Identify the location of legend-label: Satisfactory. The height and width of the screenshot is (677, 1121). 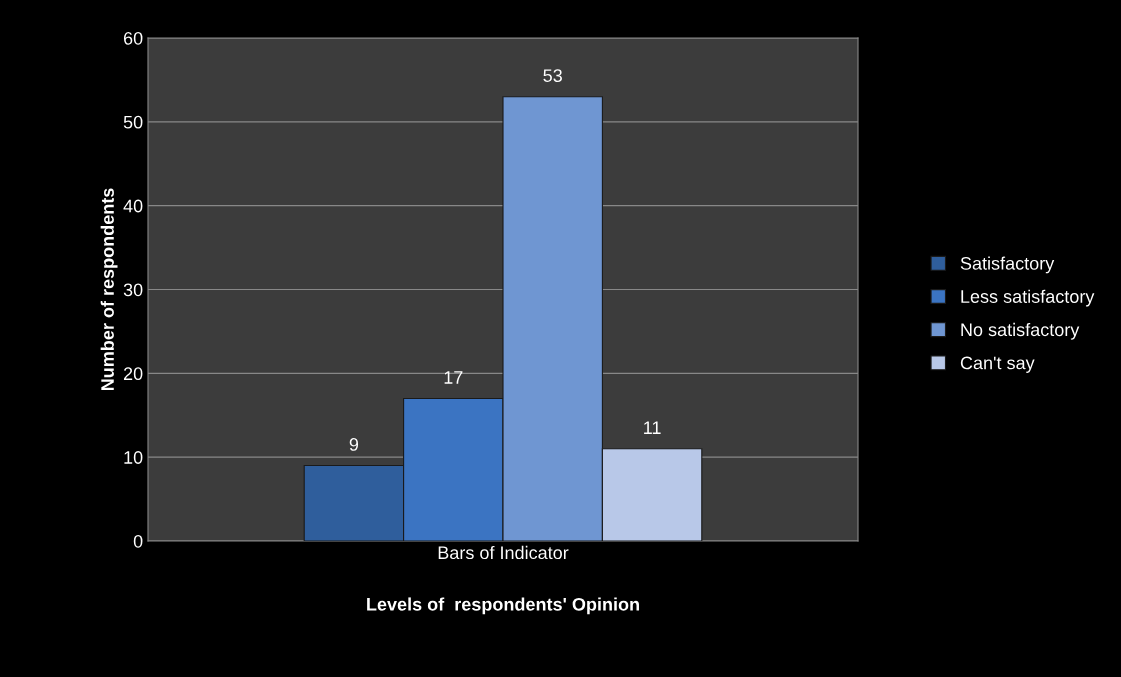
(1007, 265).